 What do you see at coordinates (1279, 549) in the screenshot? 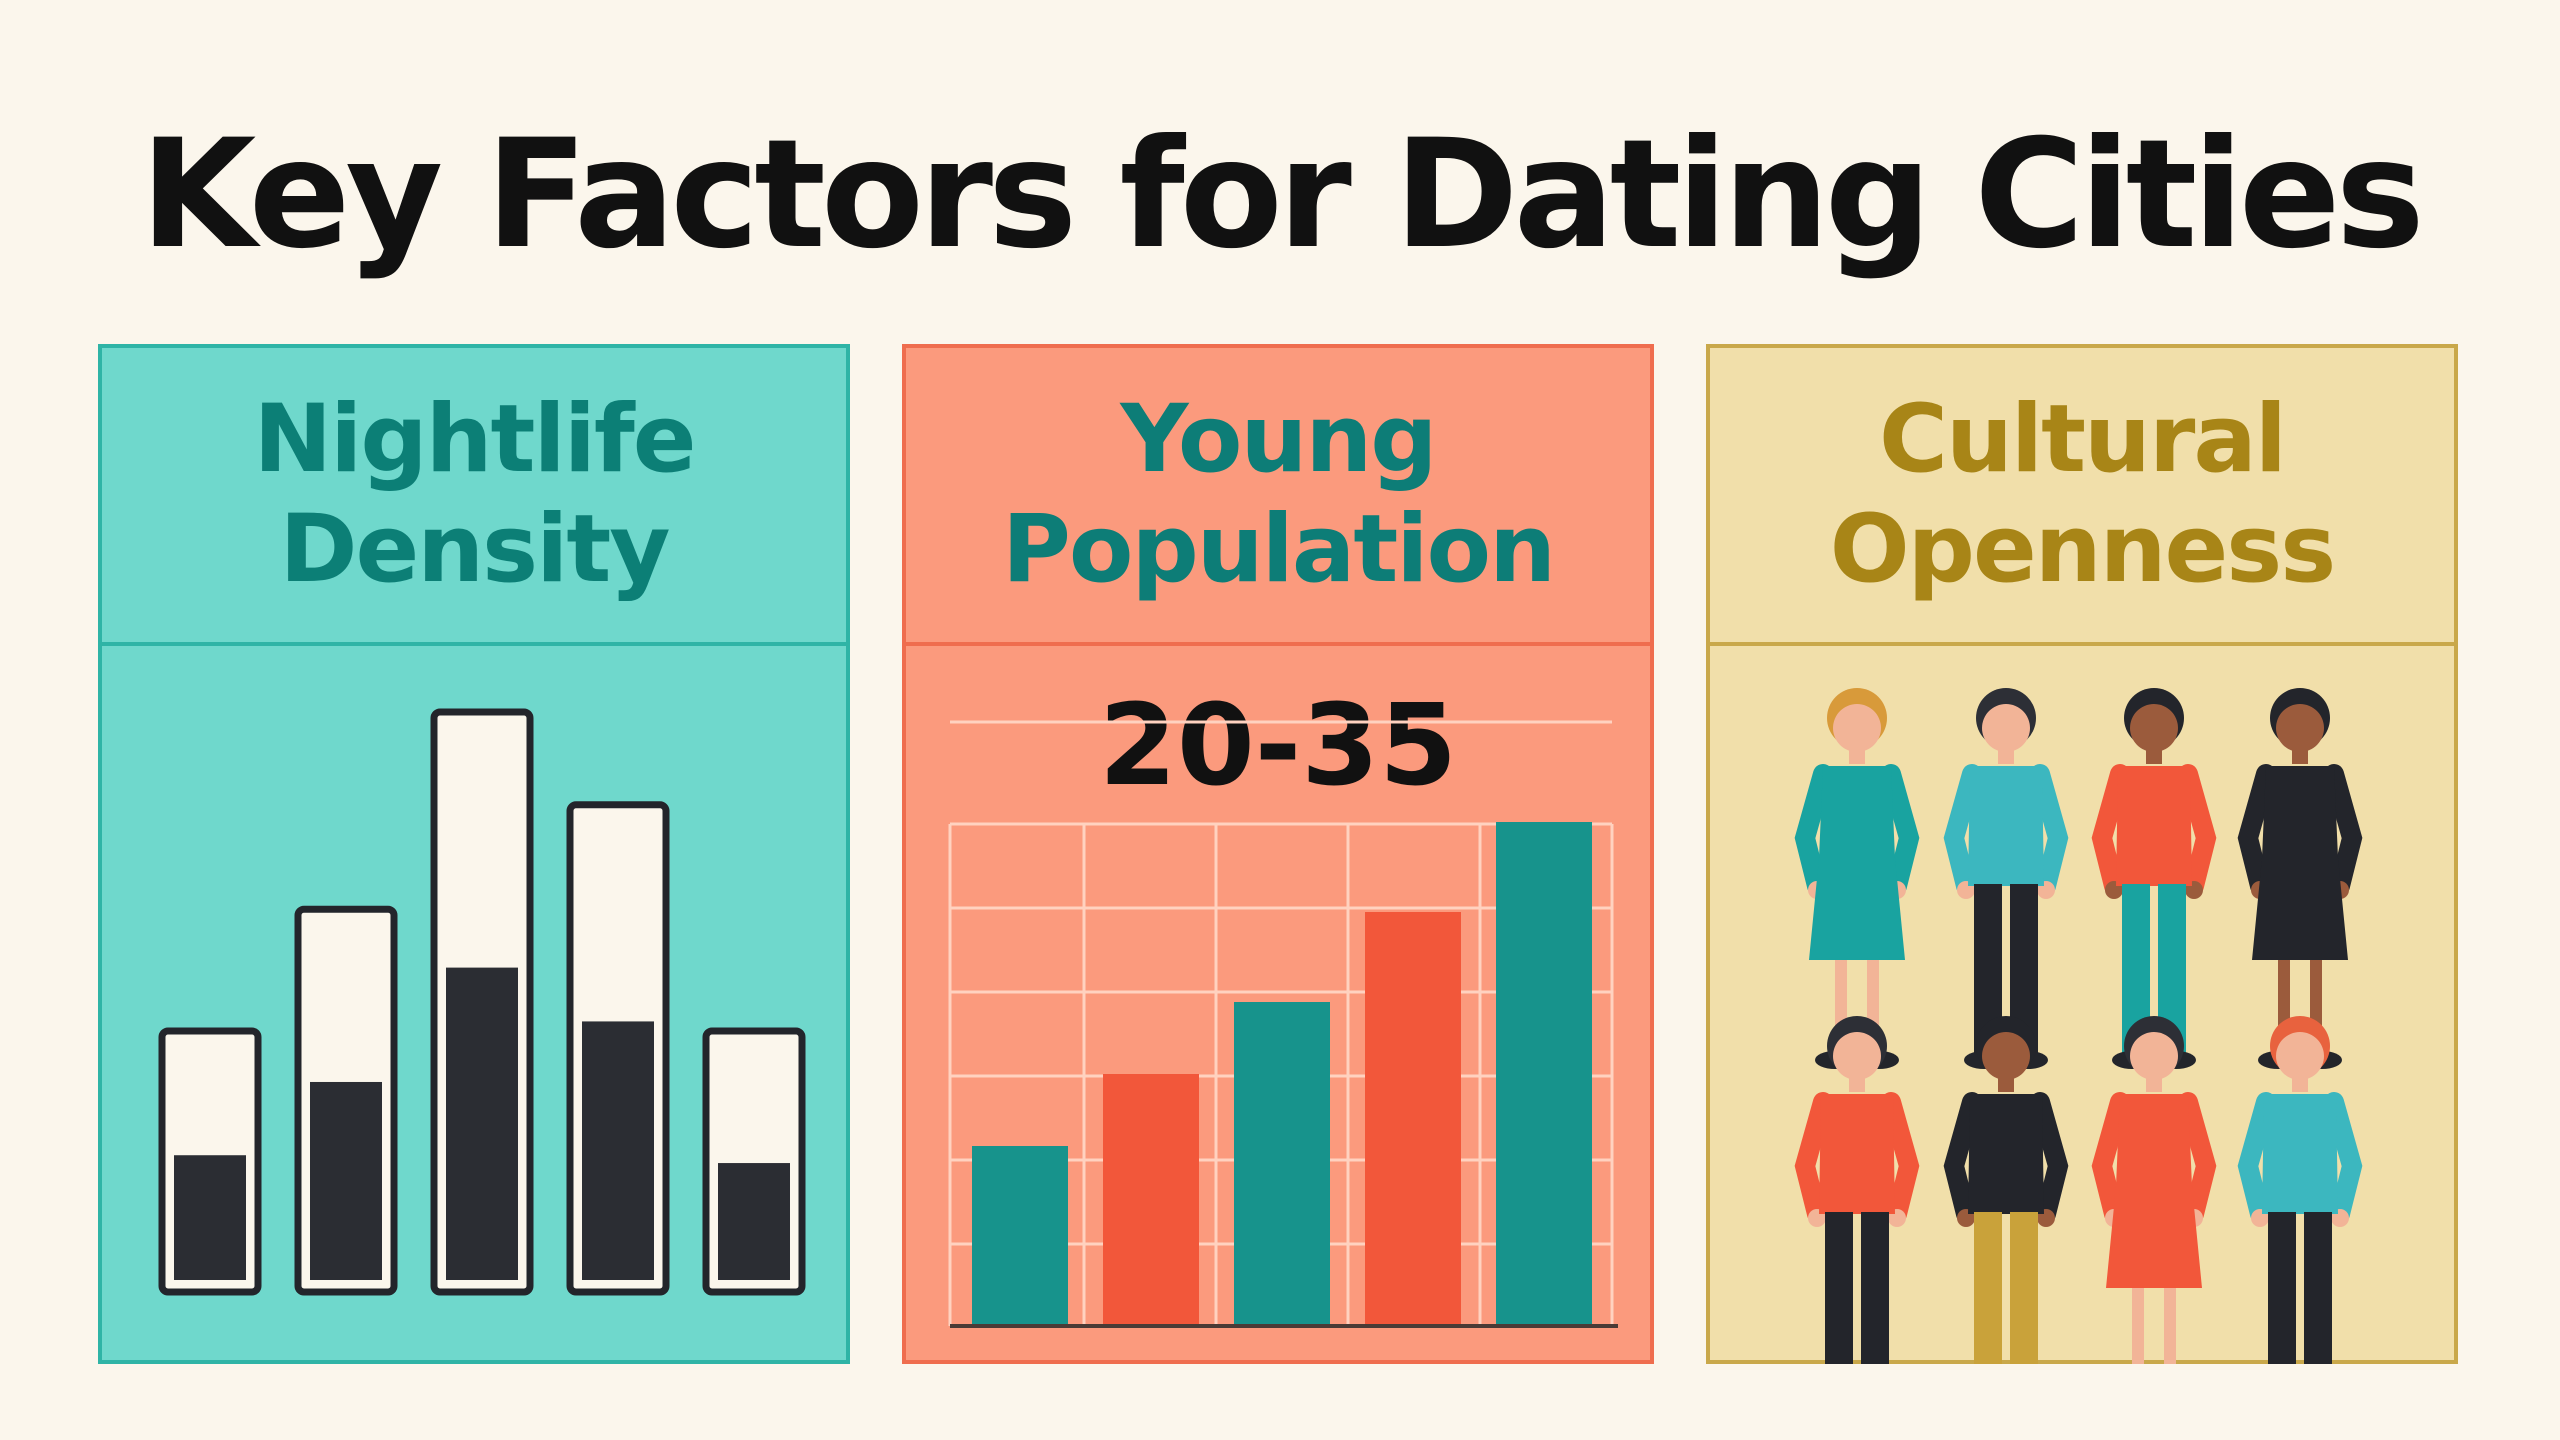
I see `heading-line-2: Population` at bounding box center [1279, 549].